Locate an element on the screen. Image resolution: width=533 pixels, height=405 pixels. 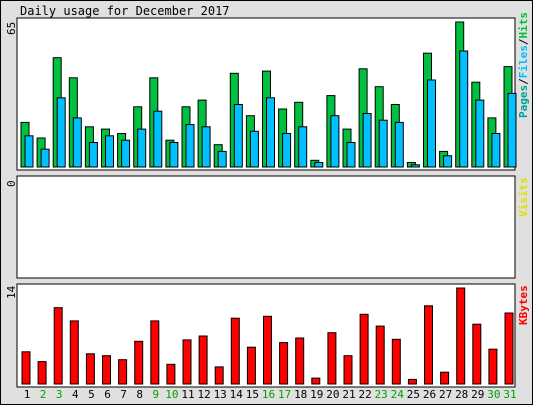
visits-ymax-label: 0 is located at coordinates (11, 183).